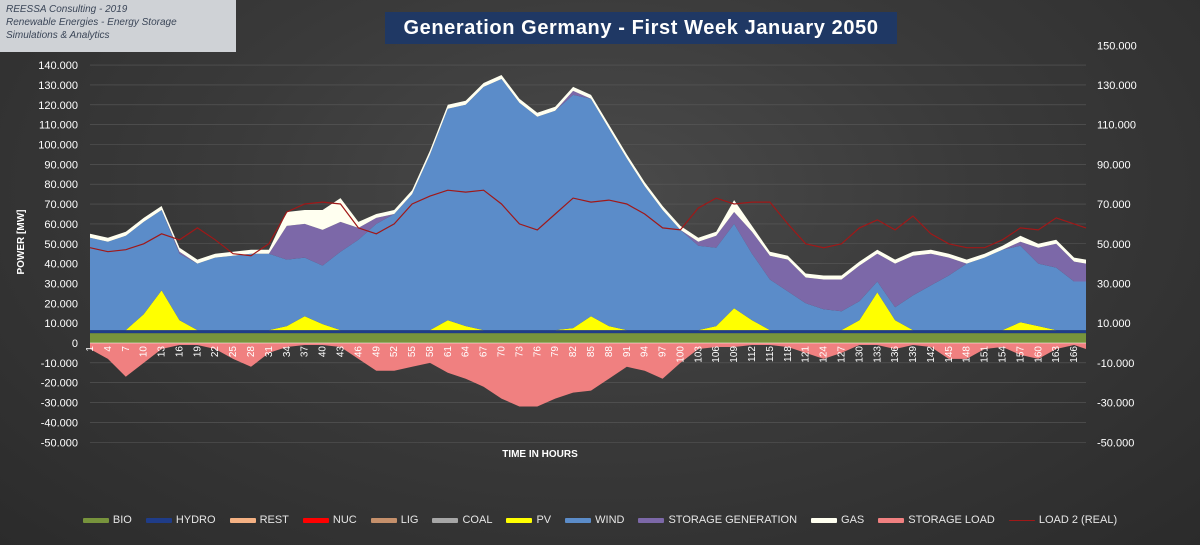  What do you see at coordinates (853, 520) in the screenshot?
I see `legend-label: GAS` at bounding box center [853, 520].